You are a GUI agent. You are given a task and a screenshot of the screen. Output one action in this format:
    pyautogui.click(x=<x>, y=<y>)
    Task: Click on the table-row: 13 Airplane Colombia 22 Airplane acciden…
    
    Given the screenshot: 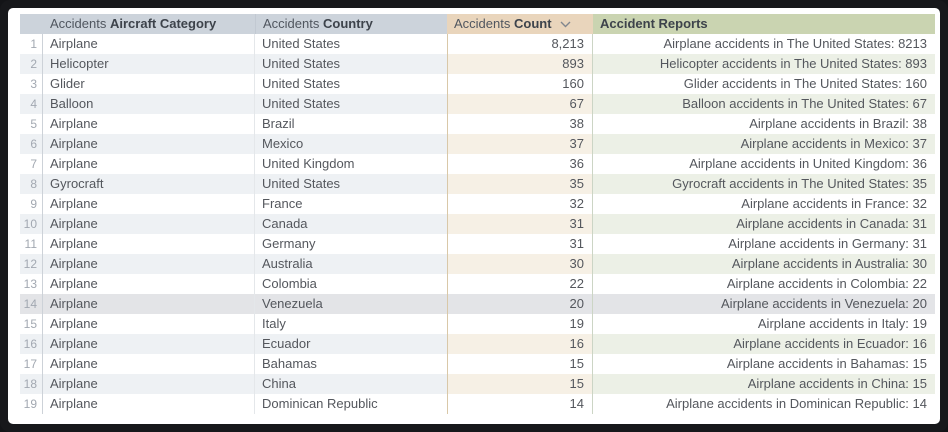 What is the action you would take?
    pyautogui.click(x=477, y=284)
    